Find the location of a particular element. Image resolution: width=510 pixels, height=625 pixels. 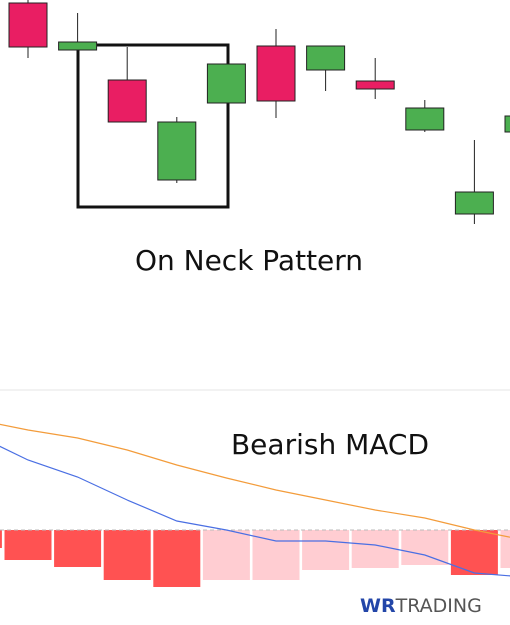

logo-mark: WR is located at coordinates (378, 606).